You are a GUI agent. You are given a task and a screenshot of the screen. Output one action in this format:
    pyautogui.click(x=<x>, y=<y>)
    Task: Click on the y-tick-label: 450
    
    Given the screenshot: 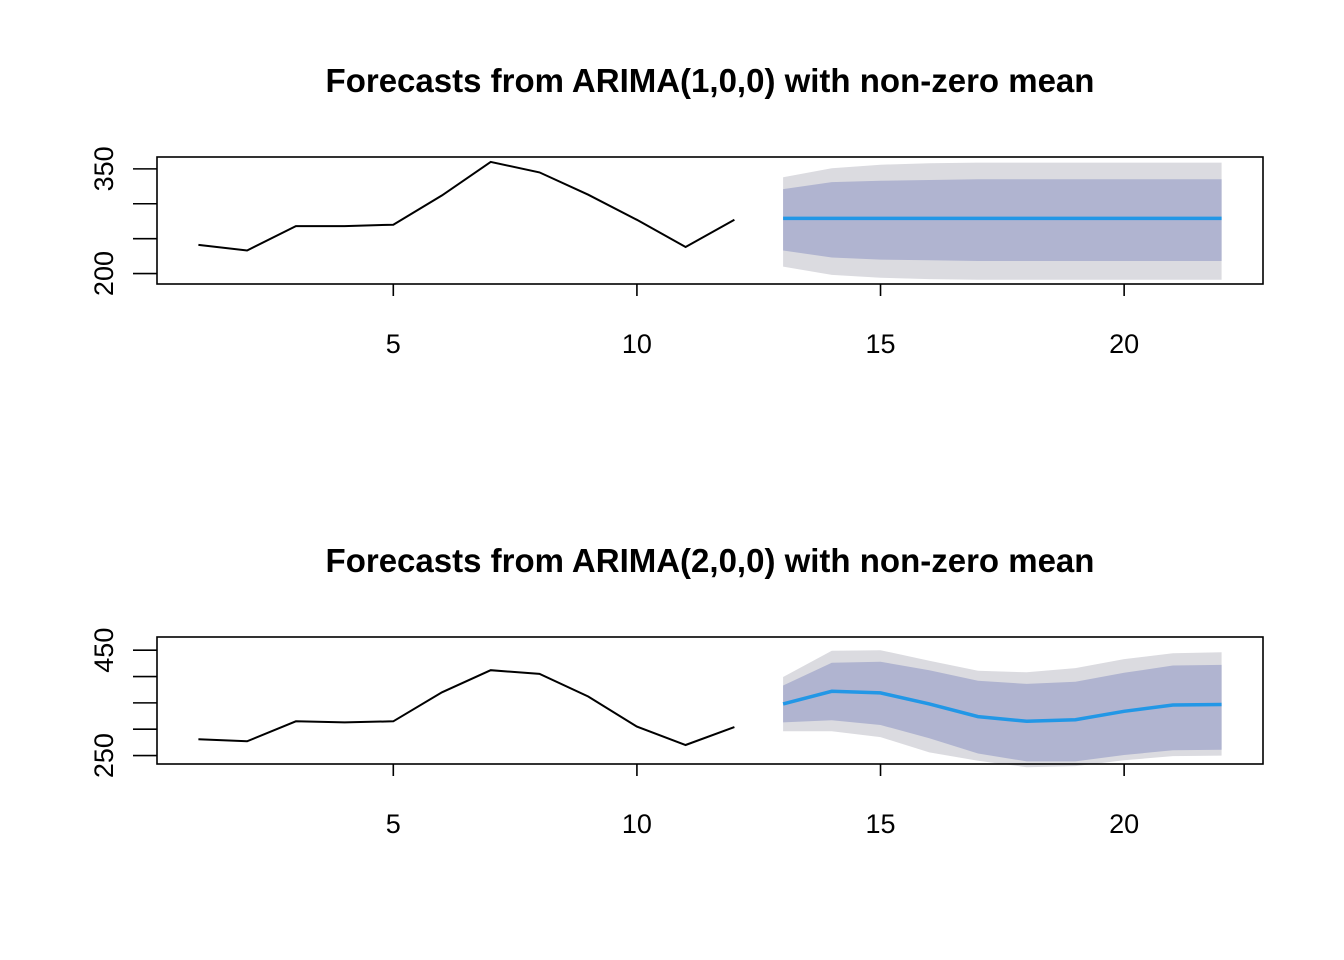 What is the action you would take?
    pyautogui.click(x=104, y=650)
    